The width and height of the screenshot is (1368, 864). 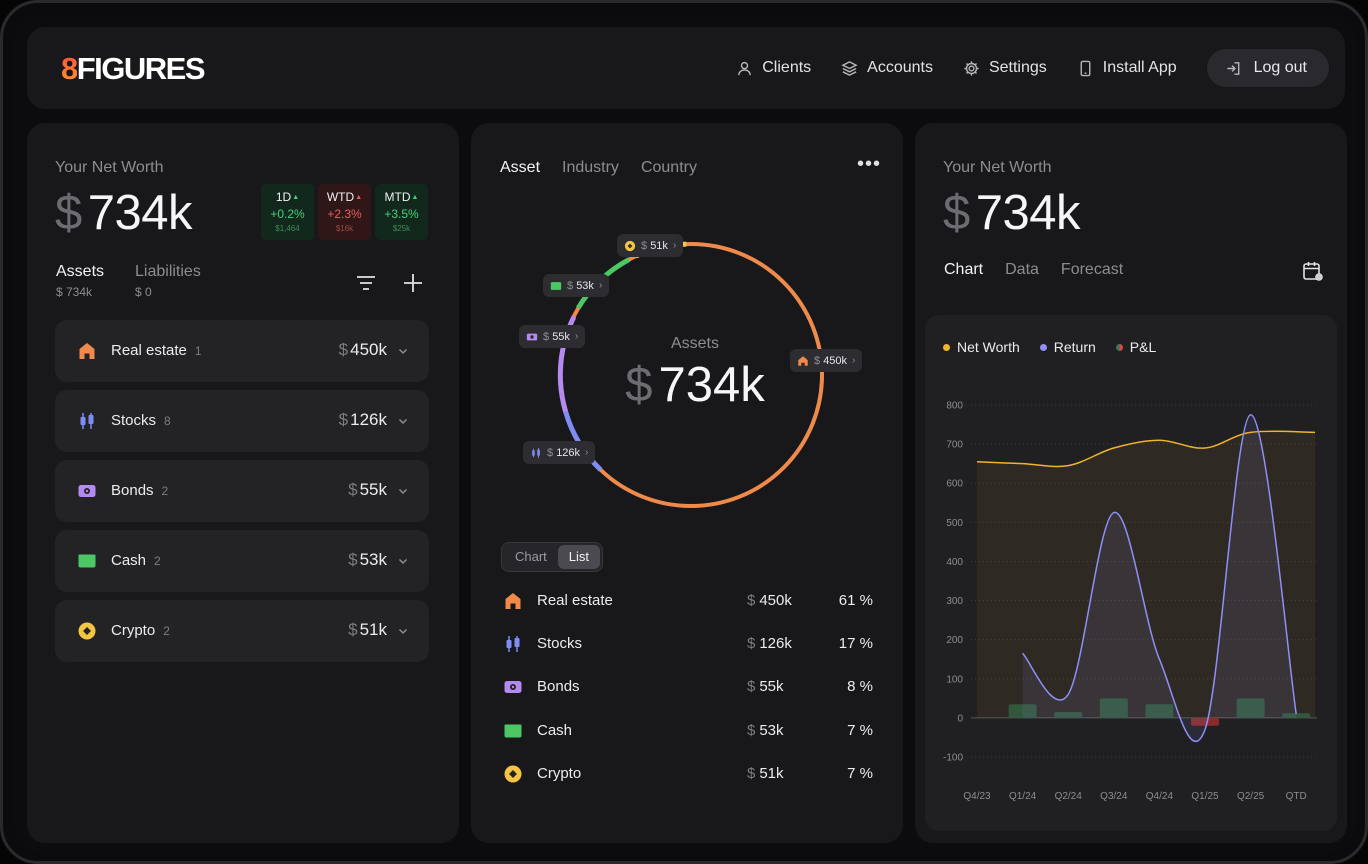 What do you see at coordinates (688, 774) in the screenshot?
I see `list-item-crypto: Crypto $51k 7 %` at bounding box center [688, 774].